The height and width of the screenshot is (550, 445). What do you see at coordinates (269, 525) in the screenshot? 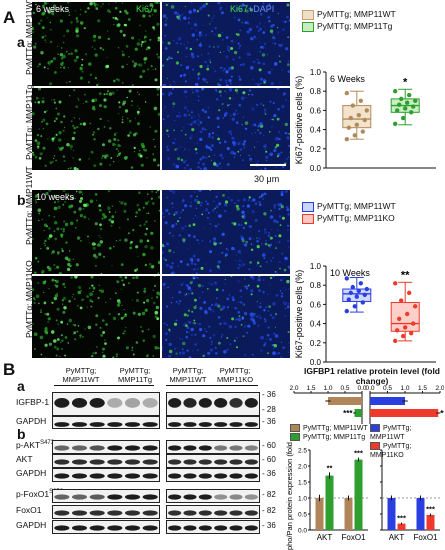
I see `mw-marker: - 36` at bounding box center [269, 525].